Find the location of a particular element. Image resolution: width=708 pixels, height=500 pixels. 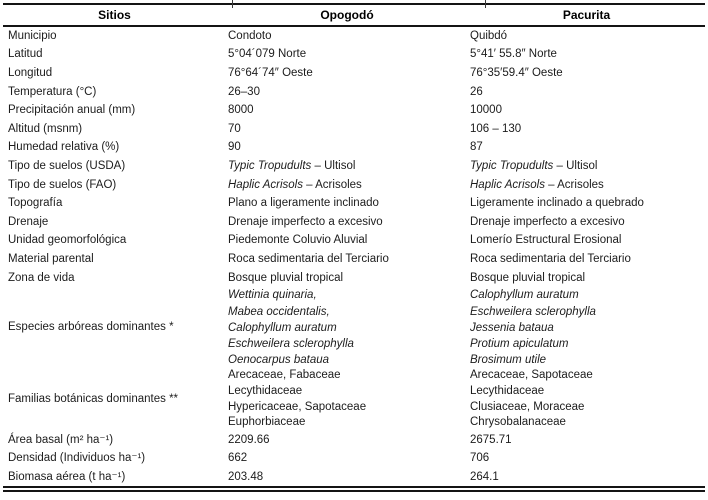

row-label-cell: Humedad relativa (%) is located at coordinates (64, 147).